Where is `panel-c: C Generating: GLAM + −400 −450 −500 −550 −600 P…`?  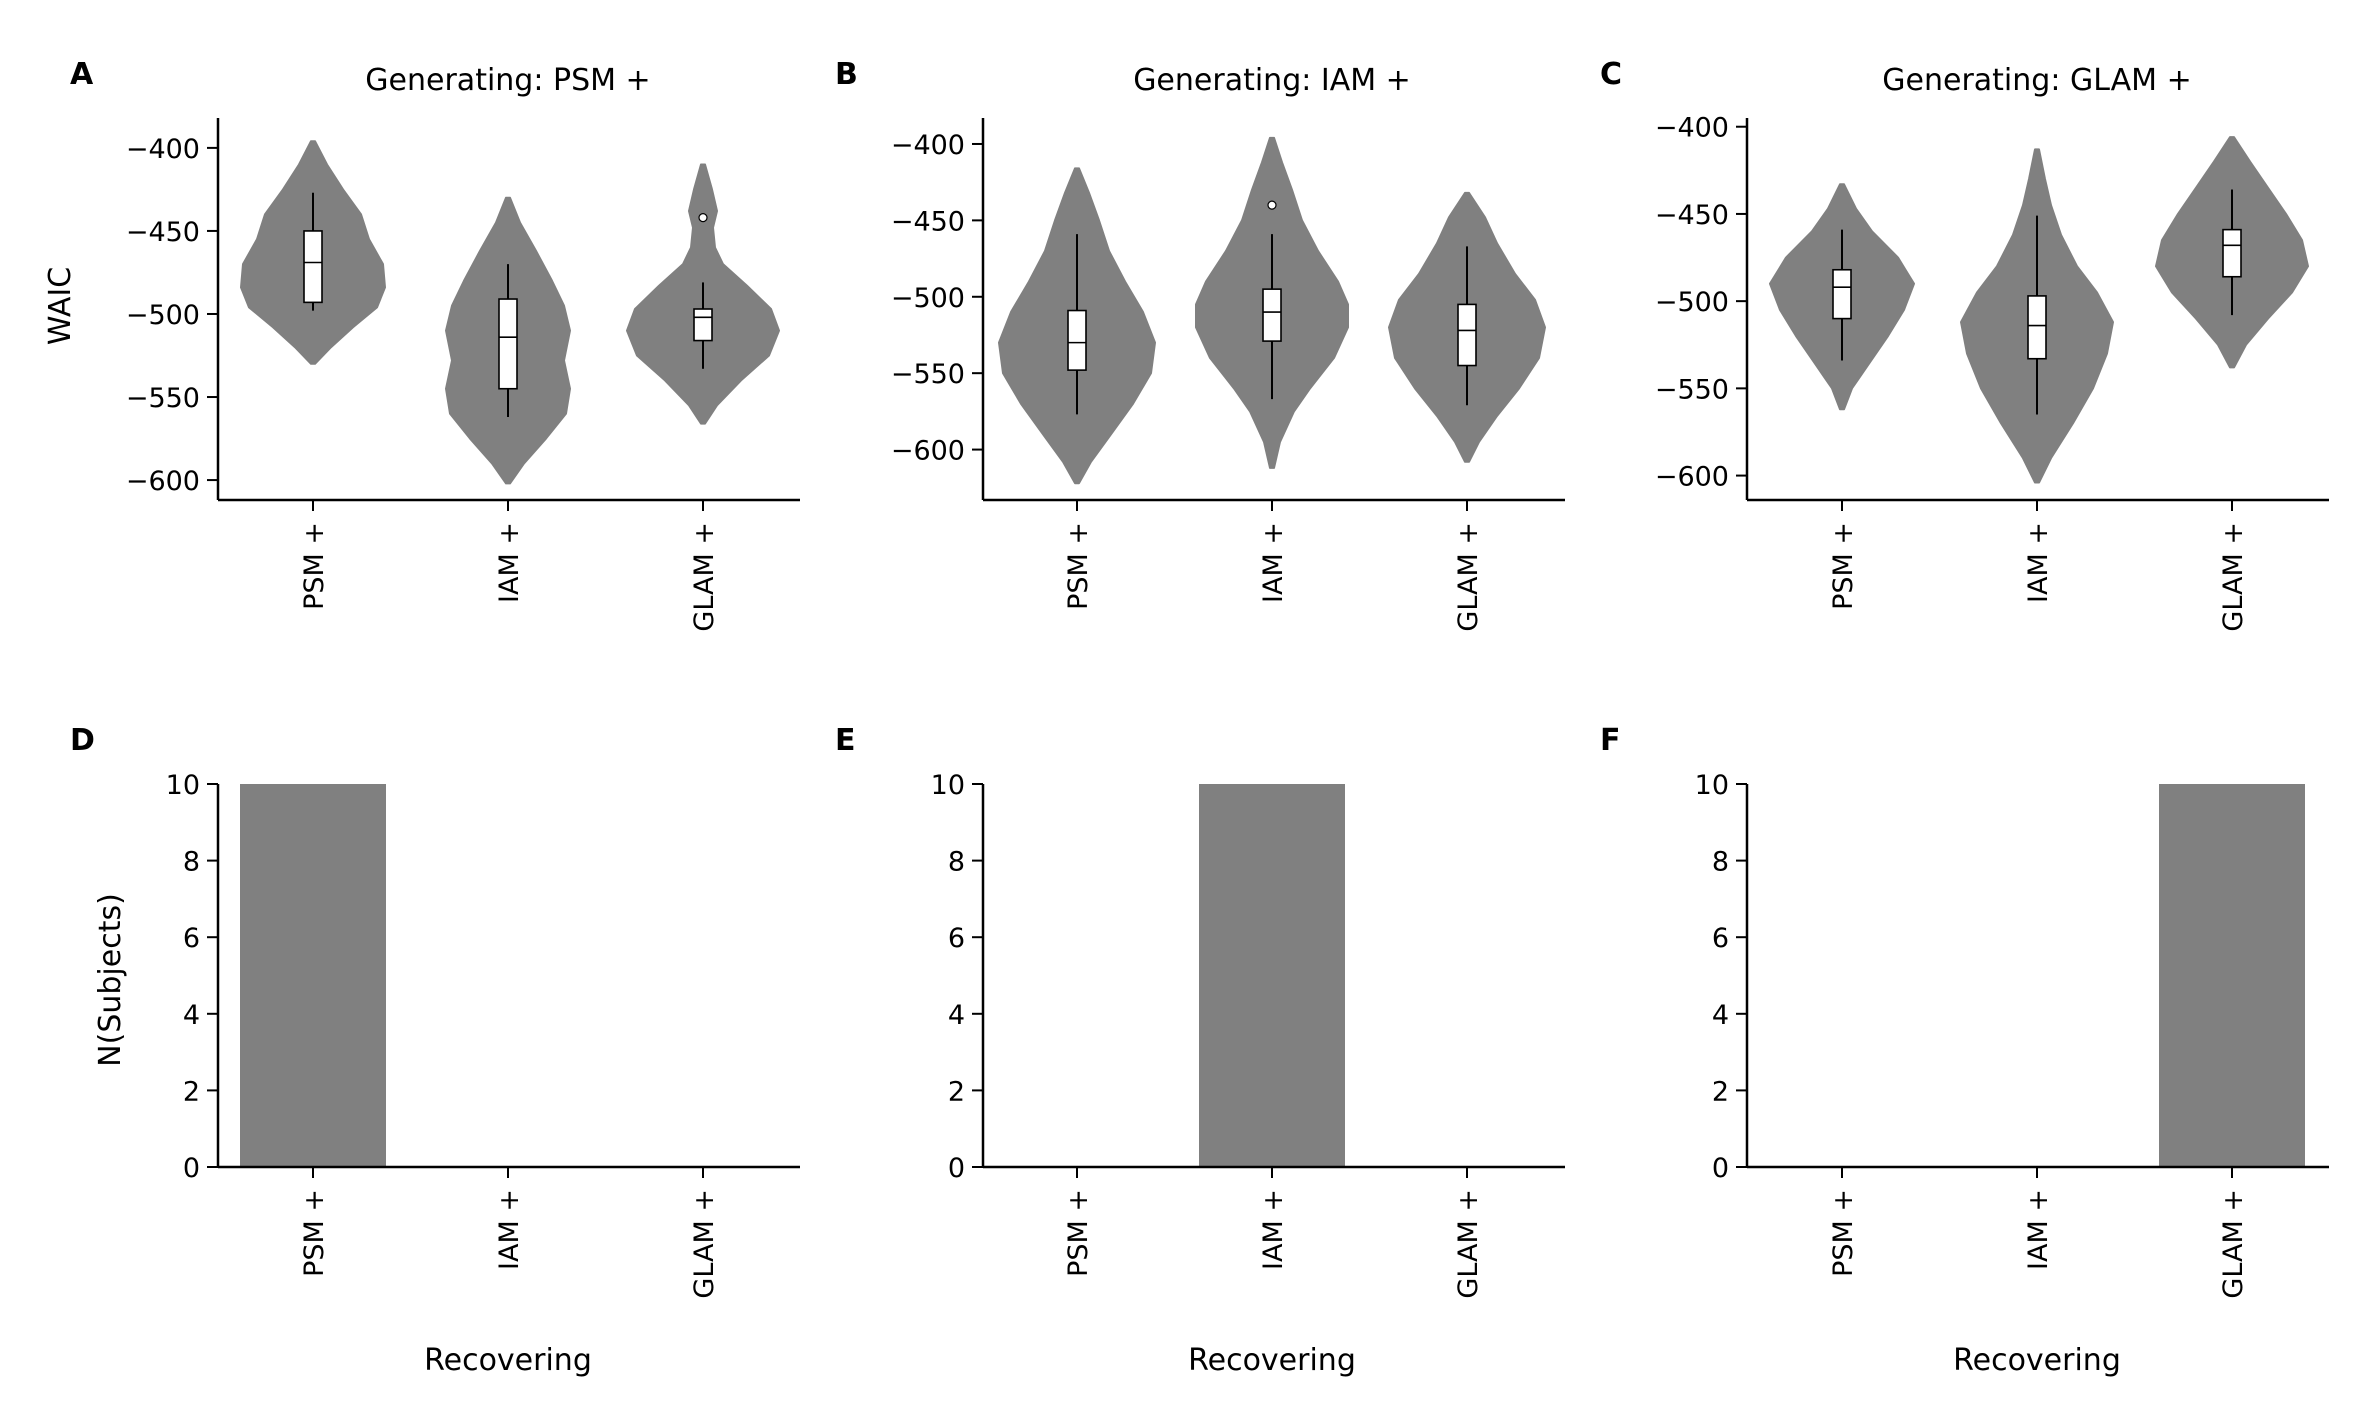 panel-c: C Generating: GLAM + −400 −450 −500 −550 −600 P… is located at coordinates (1964, 344).